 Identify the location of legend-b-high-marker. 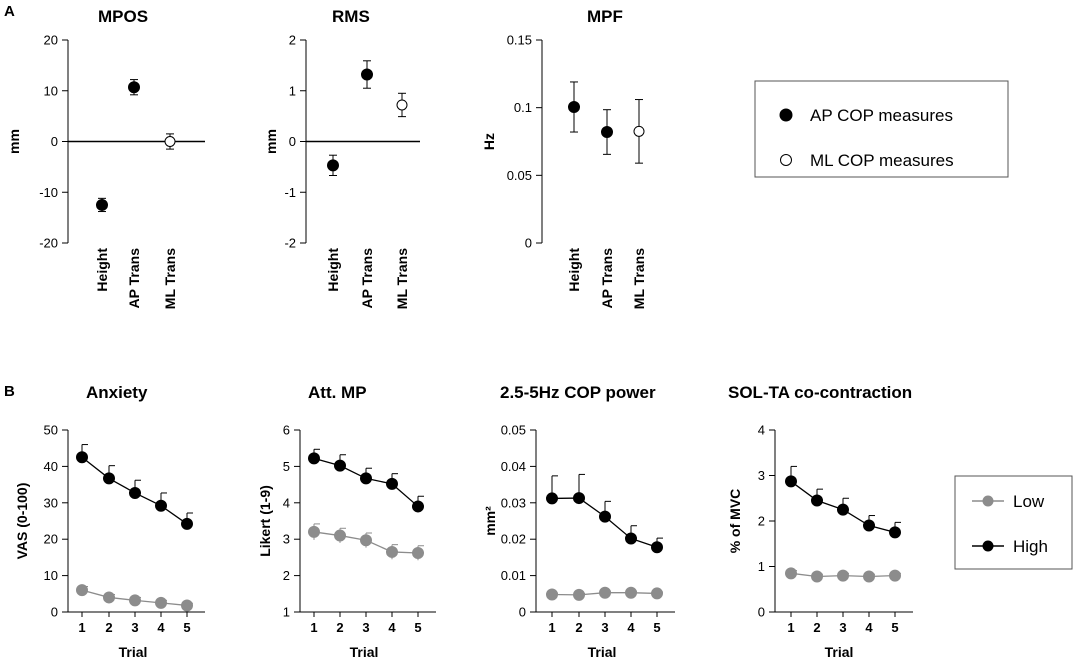
(988, 546).